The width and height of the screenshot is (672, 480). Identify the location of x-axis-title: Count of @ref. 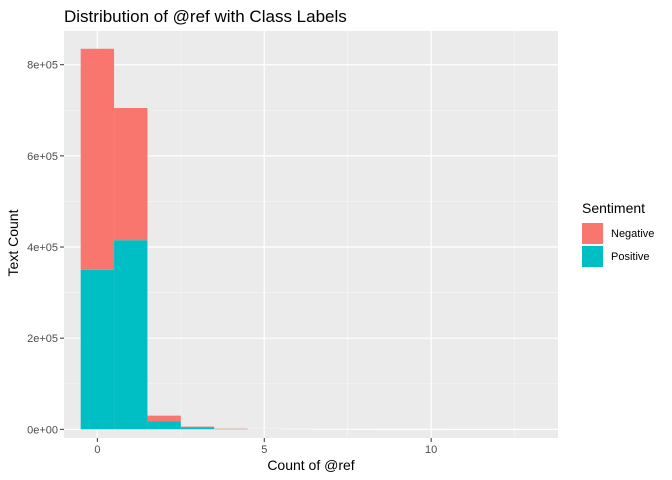
(310, 465).